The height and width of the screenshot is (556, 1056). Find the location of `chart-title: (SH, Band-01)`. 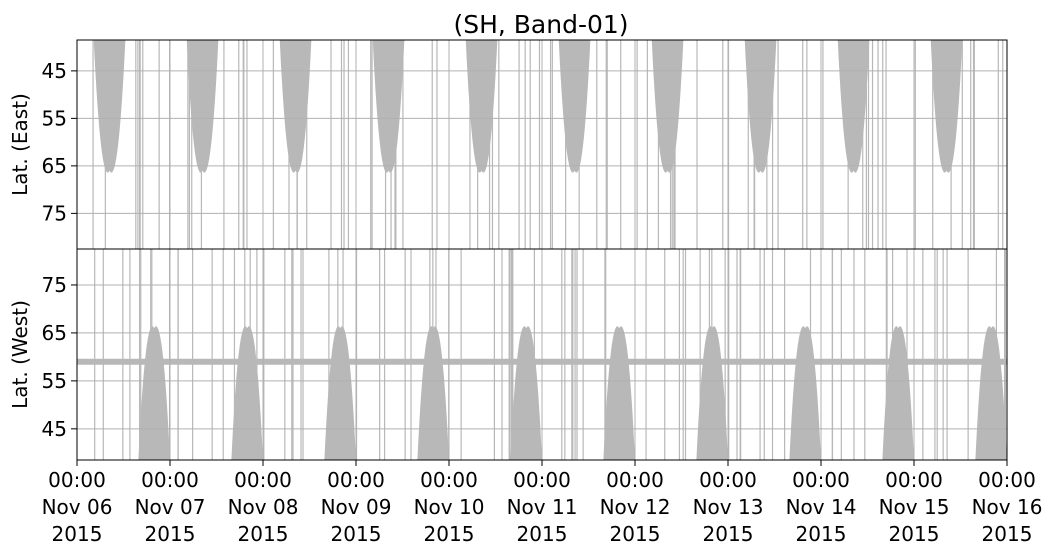

chart-title: (SH, Band-01) is located at coordinates (540, 24).